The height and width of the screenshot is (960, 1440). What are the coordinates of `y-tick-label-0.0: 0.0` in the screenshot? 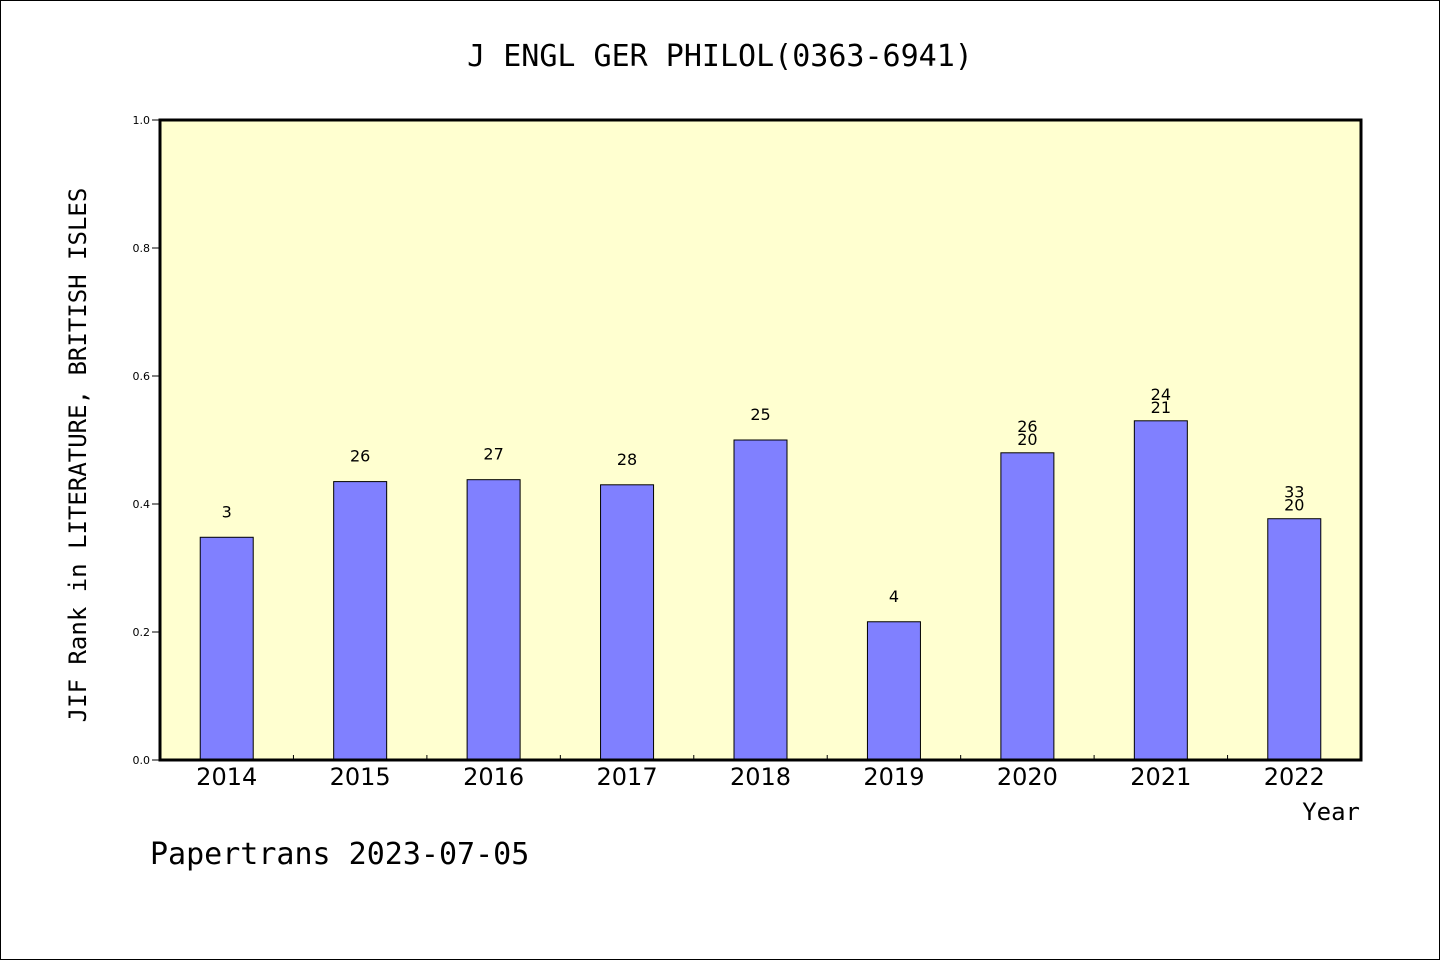 It's located at (142, 760).